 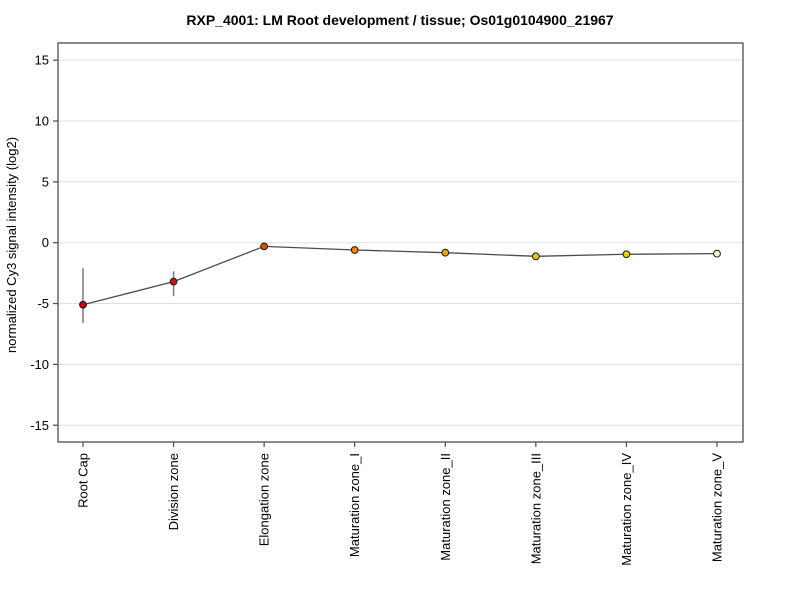 I want to click on x-tick-label: Maturation zone_IV, so click(x=626, y=509).